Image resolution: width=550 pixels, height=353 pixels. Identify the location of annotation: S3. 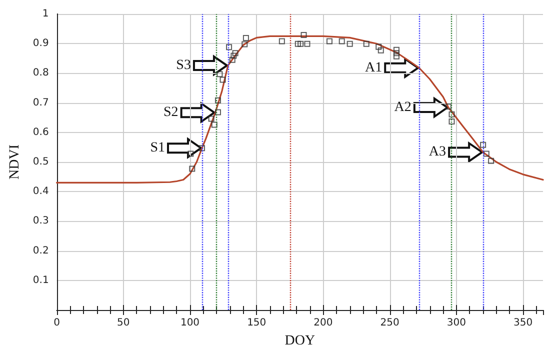
(183, 66).